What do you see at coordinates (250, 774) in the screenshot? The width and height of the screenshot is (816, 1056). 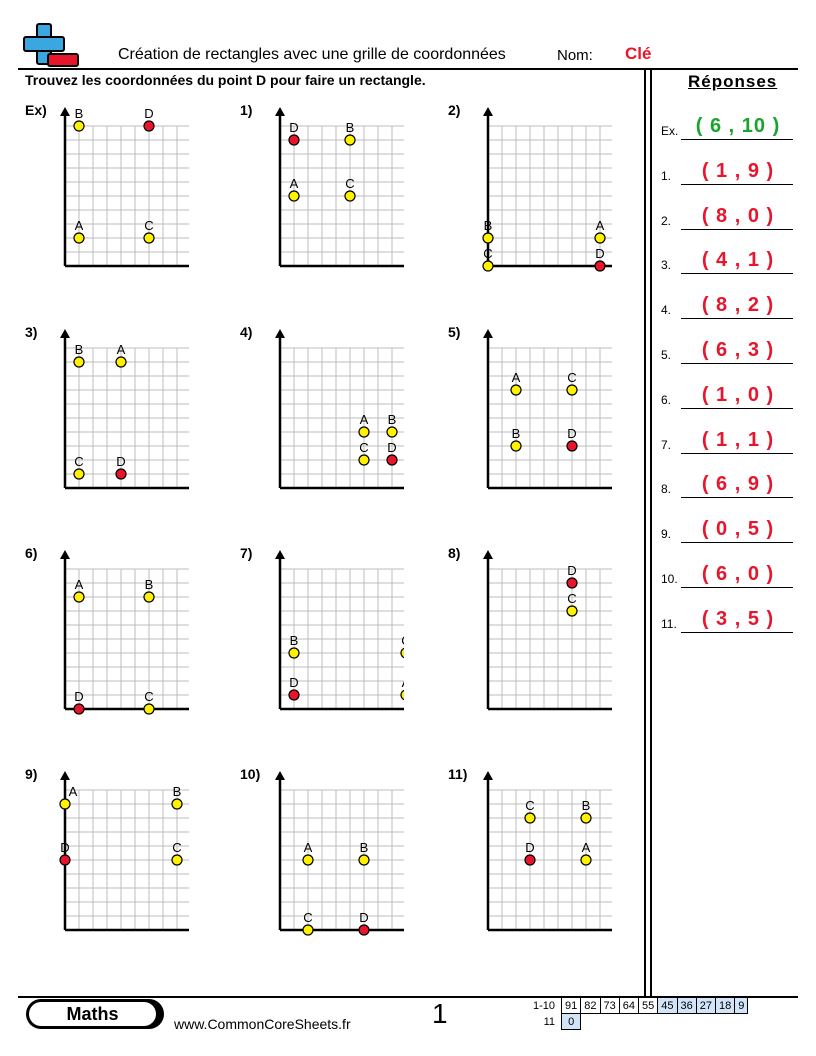 I see `problem-number: 10)` at bounding box center [250, 774].